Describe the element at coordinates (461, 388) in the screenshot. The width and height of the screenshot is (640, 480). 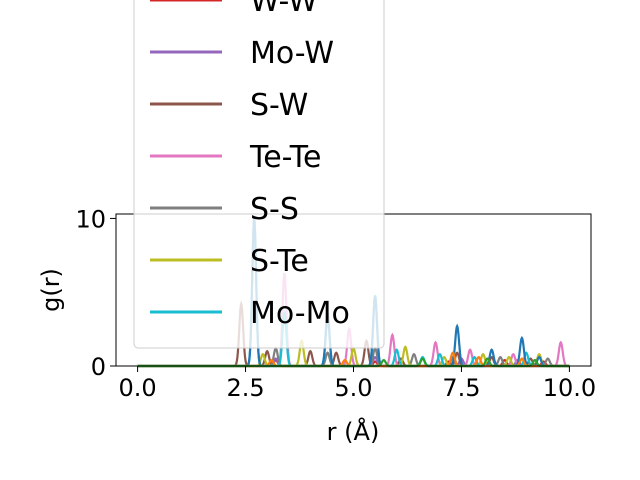
I see `x-tick-label: 7.5` at that location.